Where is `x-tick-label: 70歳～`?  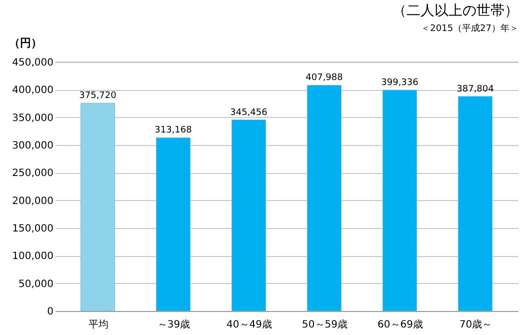 x-tick-label: 70歳～ is located at coordinates (475, 324).